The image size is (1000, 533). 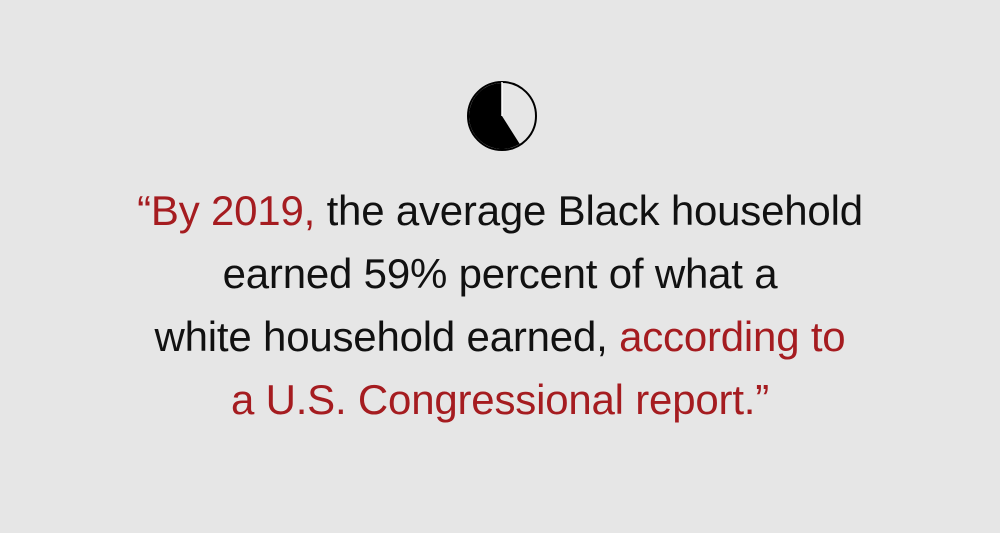 What do you see at coordinates (500, 399) in the screenshot?
I see `quote-line-4: a U.S. Congressional report.”` at bounding box center [500, 399].